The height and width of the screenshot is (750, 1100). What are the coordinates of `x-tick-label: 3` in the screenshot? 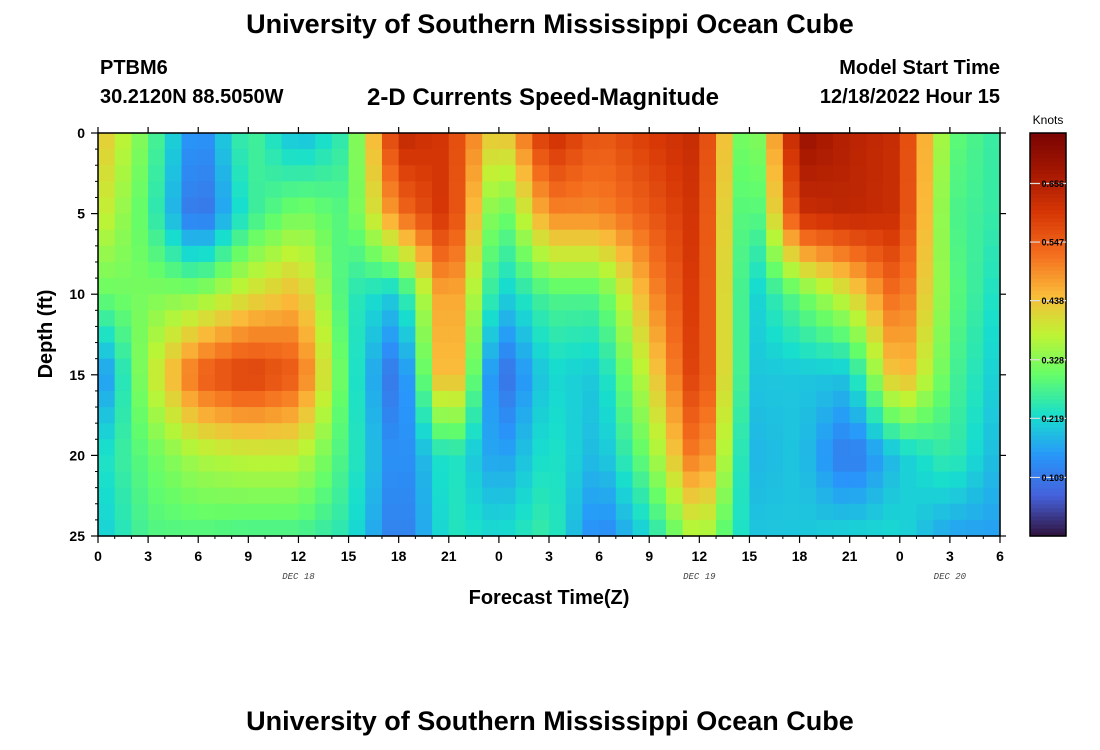 It's located at (148, 556).